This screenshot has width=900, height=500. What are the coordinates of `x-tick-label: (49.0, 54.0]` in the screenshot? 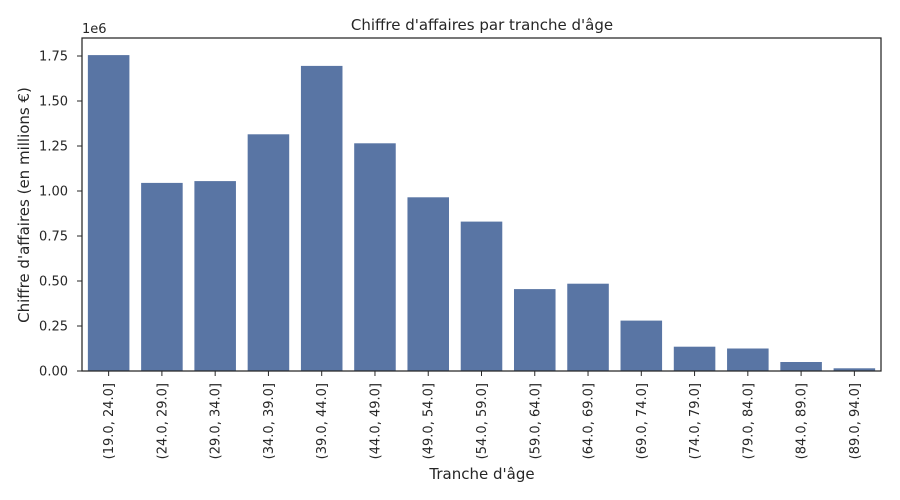 It's located at (429, 421).